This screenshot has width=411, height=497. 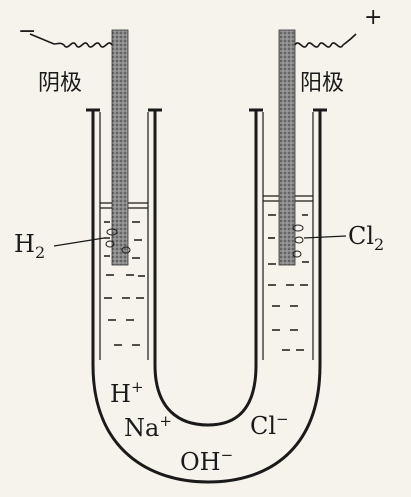 I want to click on ion-oh-minus: OH−, so click(x=206, y=461).